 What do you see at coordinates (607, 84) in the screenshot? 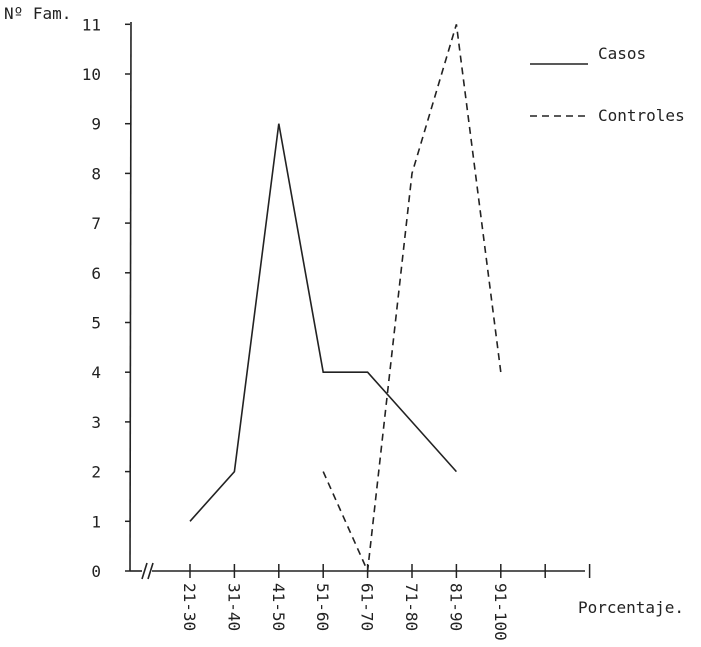
I see `legend: Casos Controles` at bounding box center [607, 84].